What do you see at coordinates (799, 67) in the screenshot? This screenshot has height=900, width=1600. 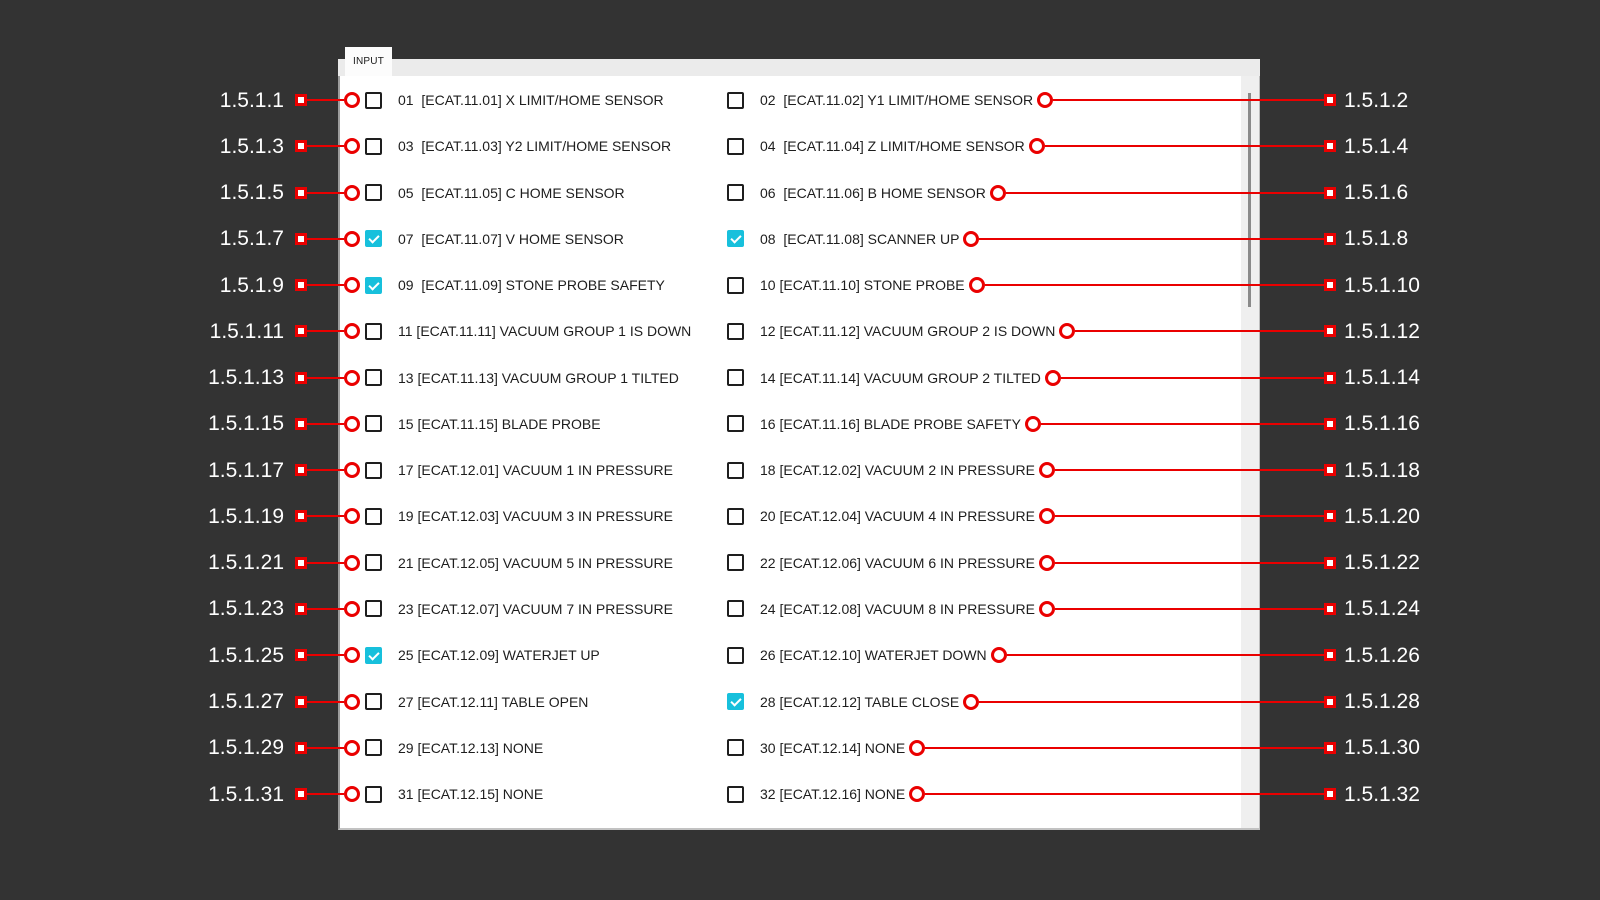 I see `tab-bar` at bounding box center [799, 67].